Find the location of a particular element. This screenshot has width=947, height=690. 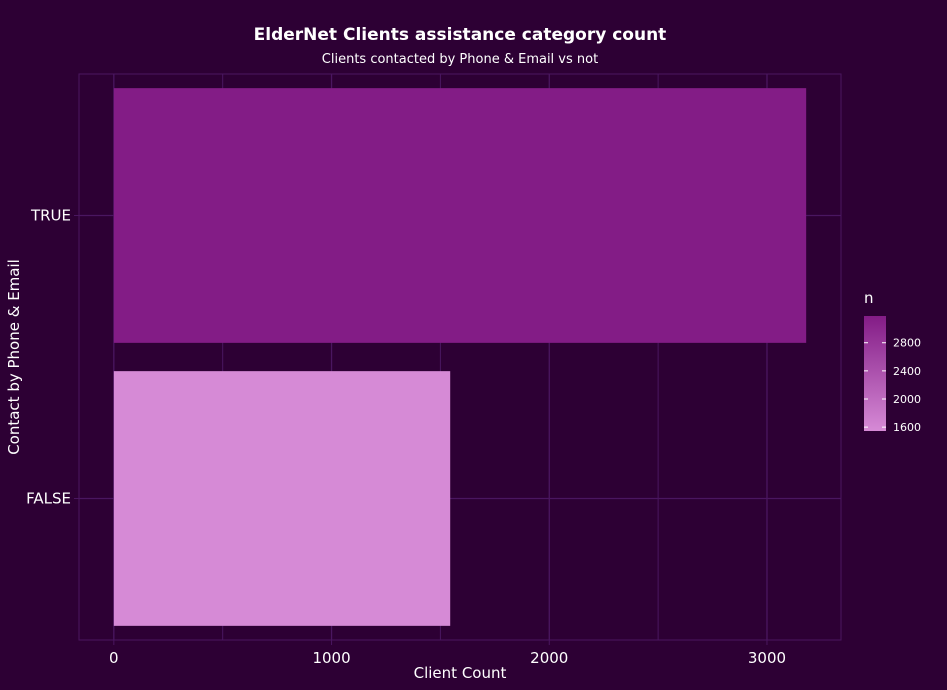

x-axis-label: Client Count is located at coordinates (460, 673).